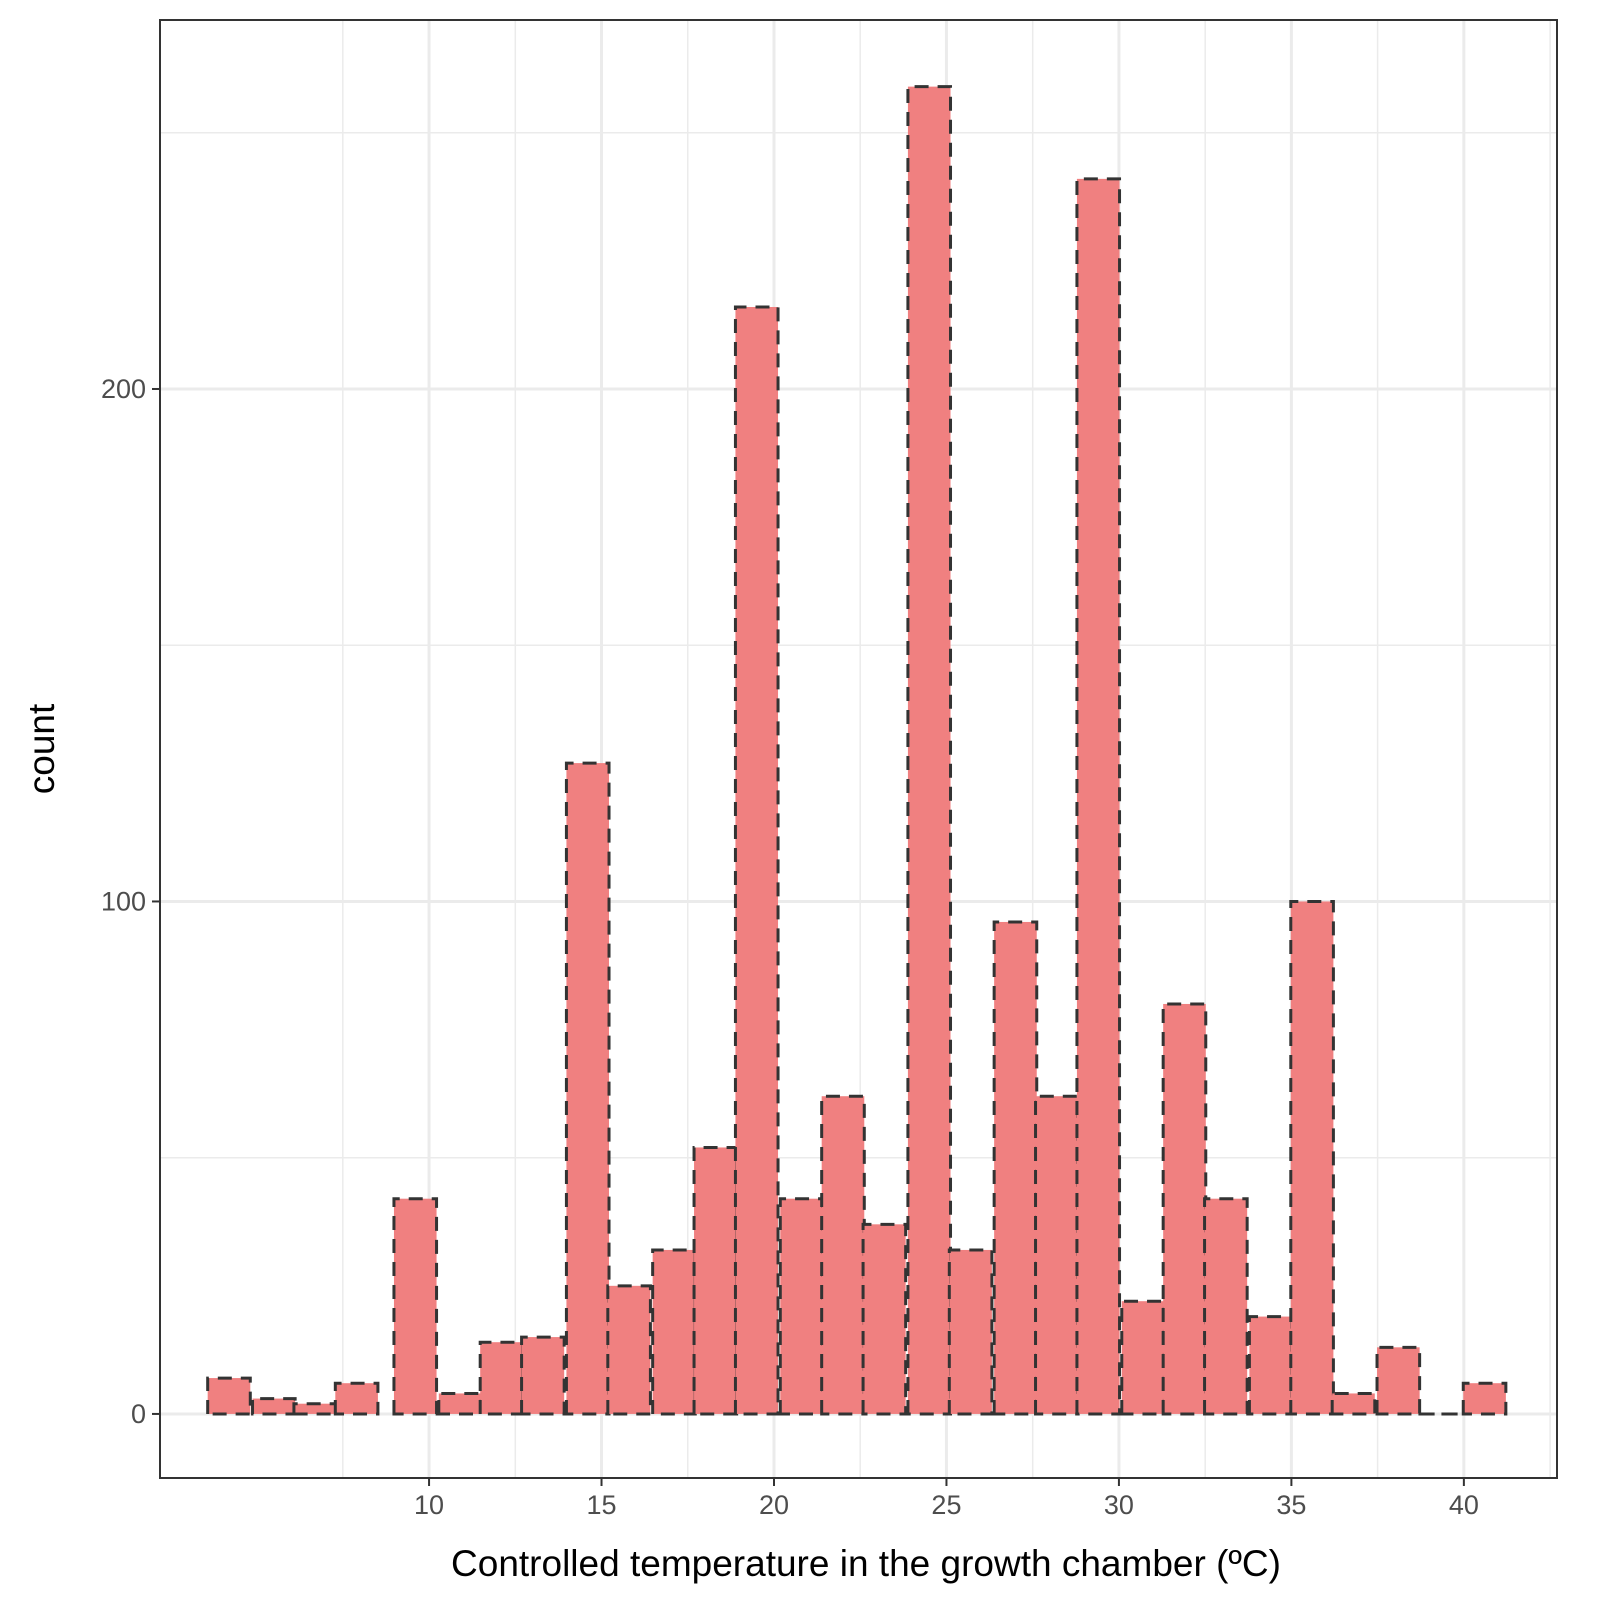  What do you see at coordinates (41, 748) in the screenshot?
I see `y-axis-title: count` at bounding box center [41, 748].